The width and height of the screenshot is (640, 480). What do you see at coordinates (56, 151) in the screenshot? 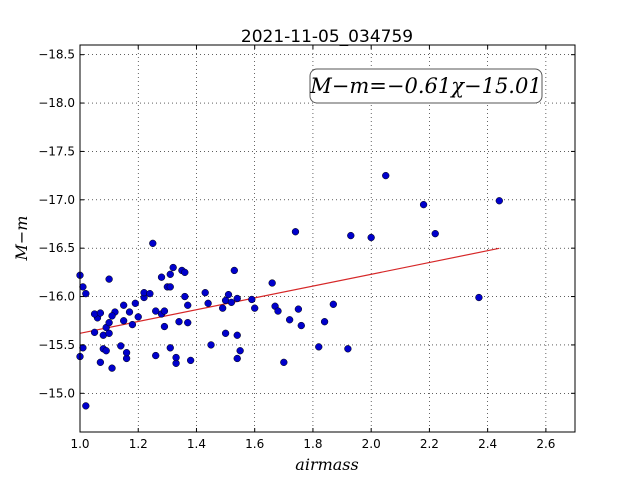
I see `y-tick-label: −17.5` at bounding box center [56, 151].